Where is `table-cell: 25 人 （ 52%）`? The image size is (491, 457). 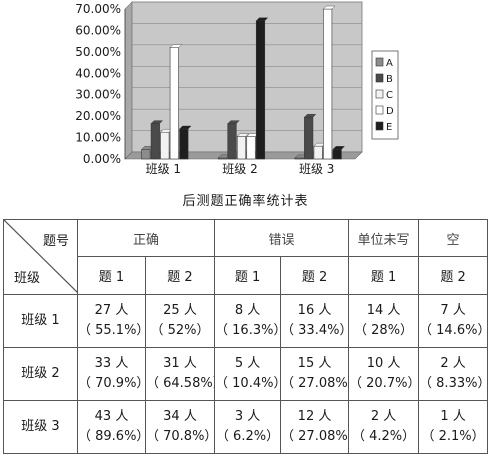
table-cell: 25 人 （ 52%） is located at coordinates (180, 321).